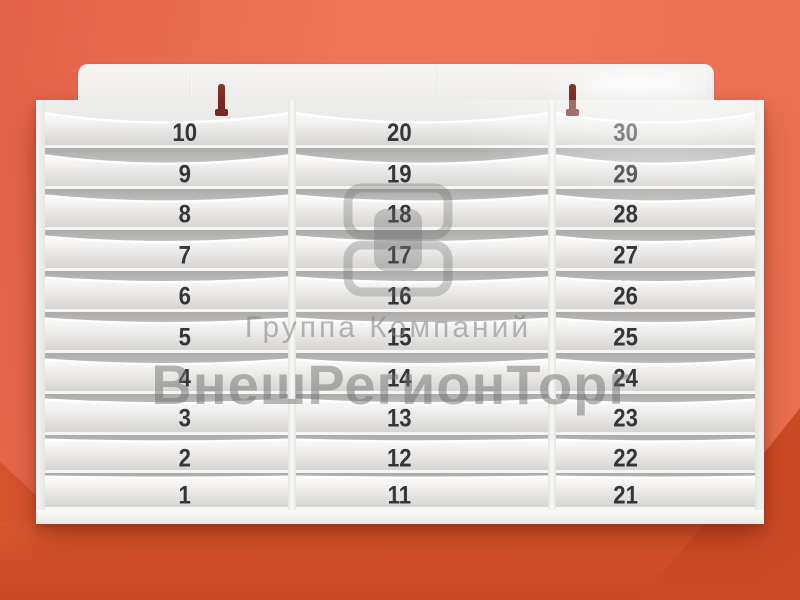 This screenshot has height=600, width=800. What do you see at coordinates (185, 494) in the screenshot?
I see `slot-number: 1` at bounding box center [185, 494].